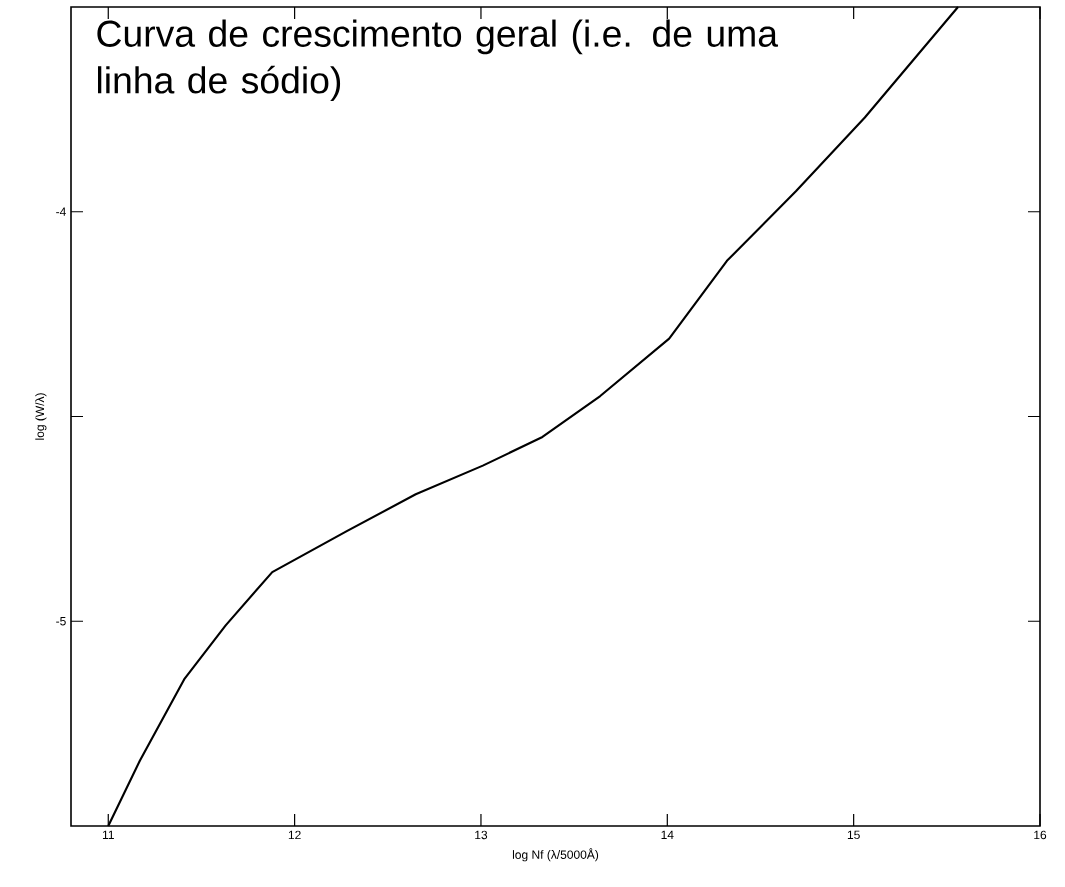 This screenshot has height=887, width=1065. Describe the element at coordinates (108, 834) in the screenshot. I see `x-tick-label: 11` at that location.